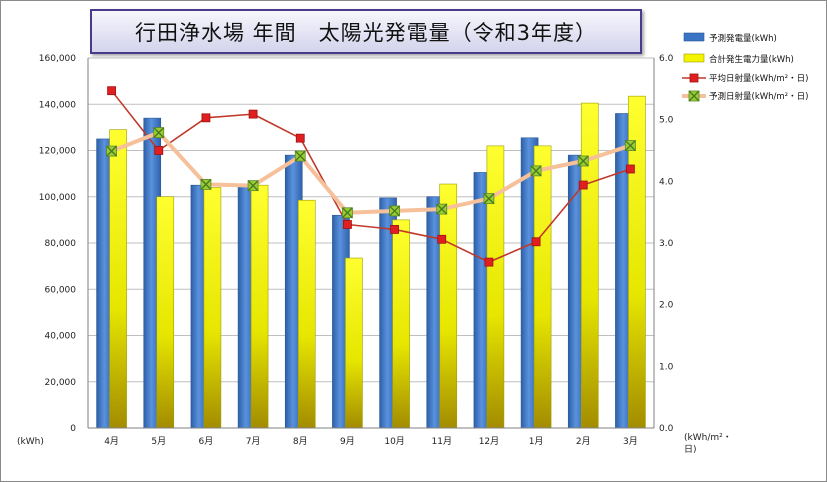 The image size is (827, 482). I want to click on legend-swatch-marker, so click(694, 78).